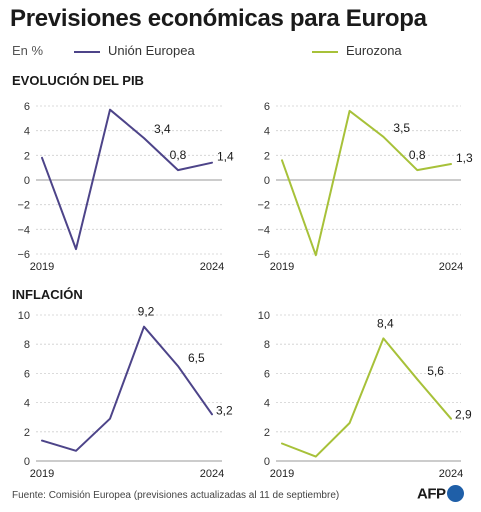 This screenshot has width=481, height=512. Describe the element at coordinates (162, 129) in the screenshot. I see `chart-1-data-label: 3,4` at that location.